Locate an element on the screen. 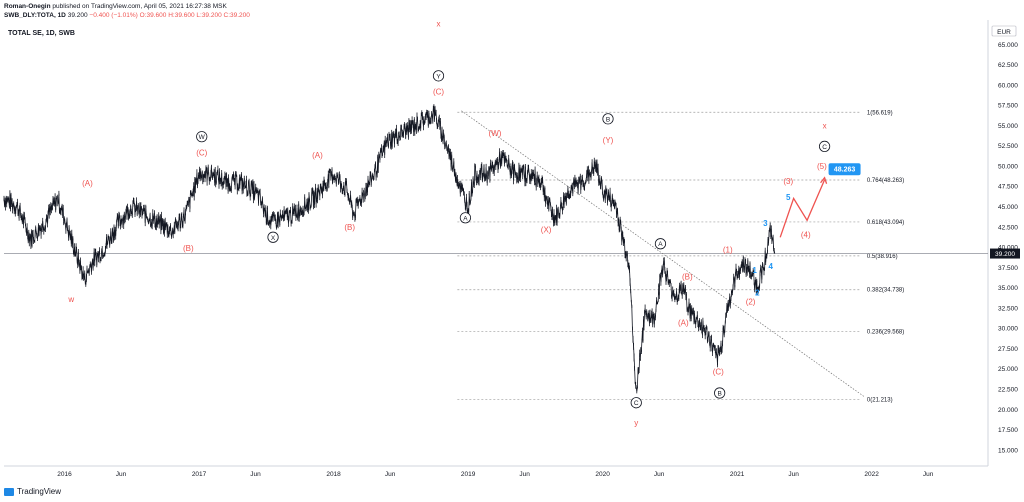 This screenshot has width=1024, height=502. y-tick-label: 35.000 is located at coordinates (1008, 288).